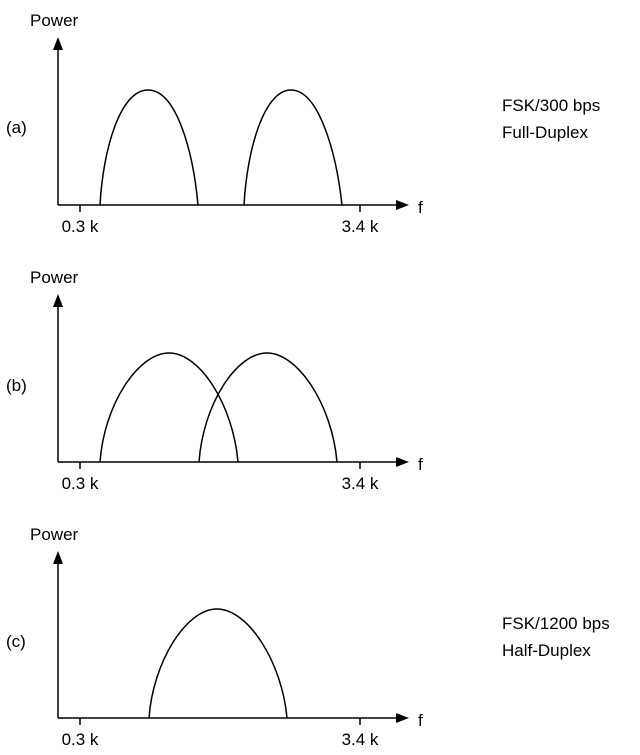  Describe the element at coordinates (546, 650) in the screenshot. I see `caption-line-2: Half-Duplex` at that location.